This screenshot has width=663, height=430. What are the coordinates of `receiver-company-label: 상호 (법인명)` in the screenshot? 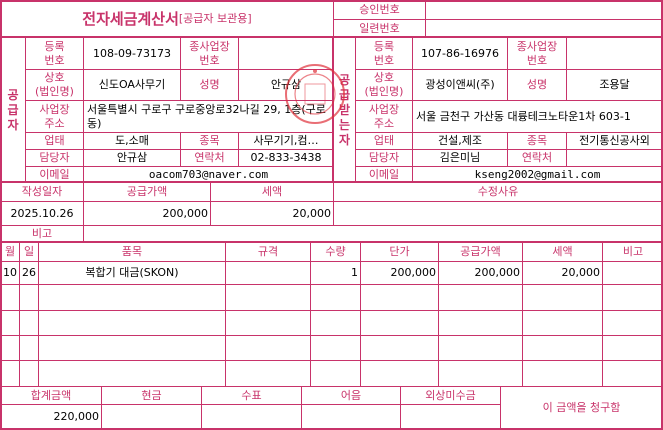 It's located at (384, 85).